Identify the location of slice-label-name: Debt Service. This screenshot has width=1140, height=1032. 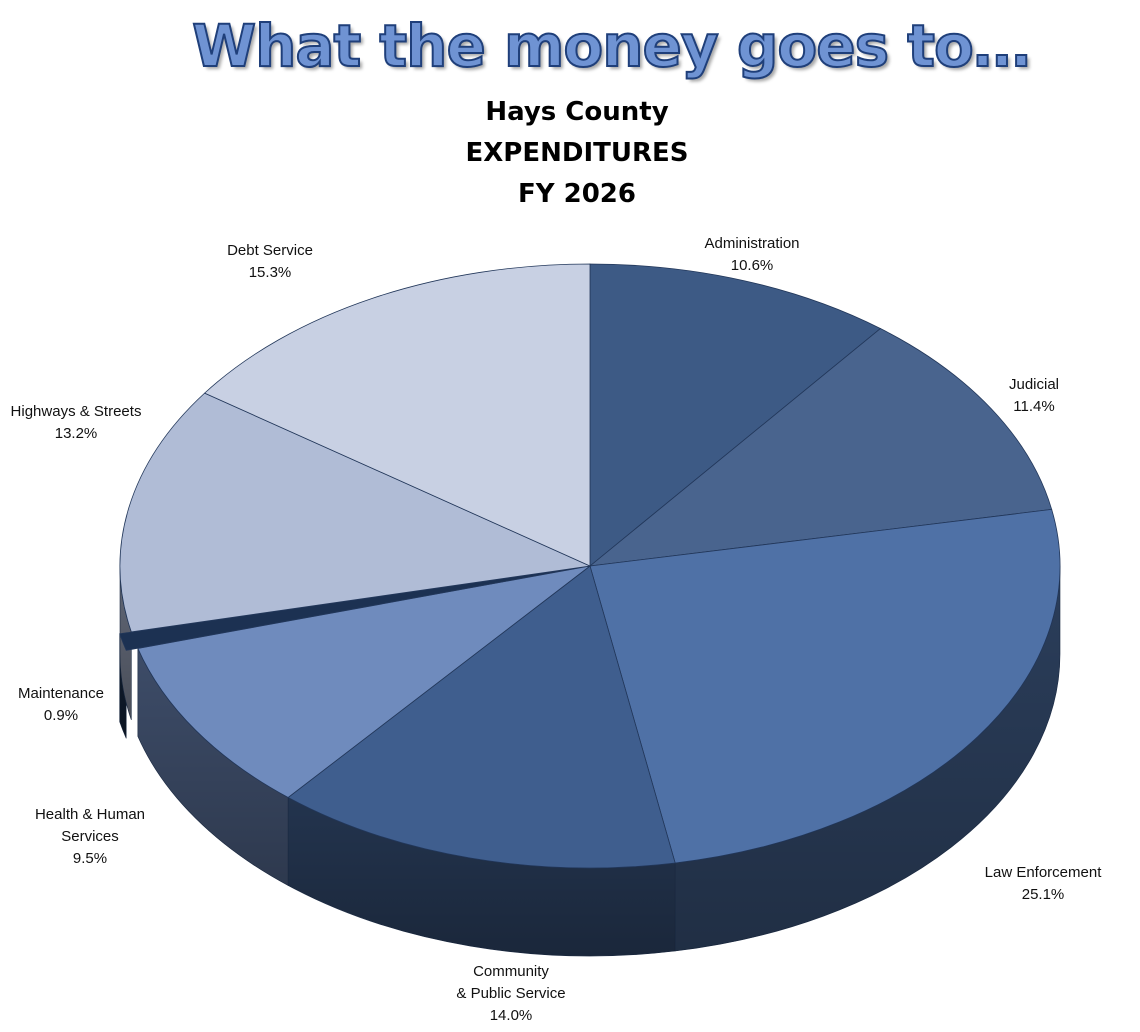
(270, 250).